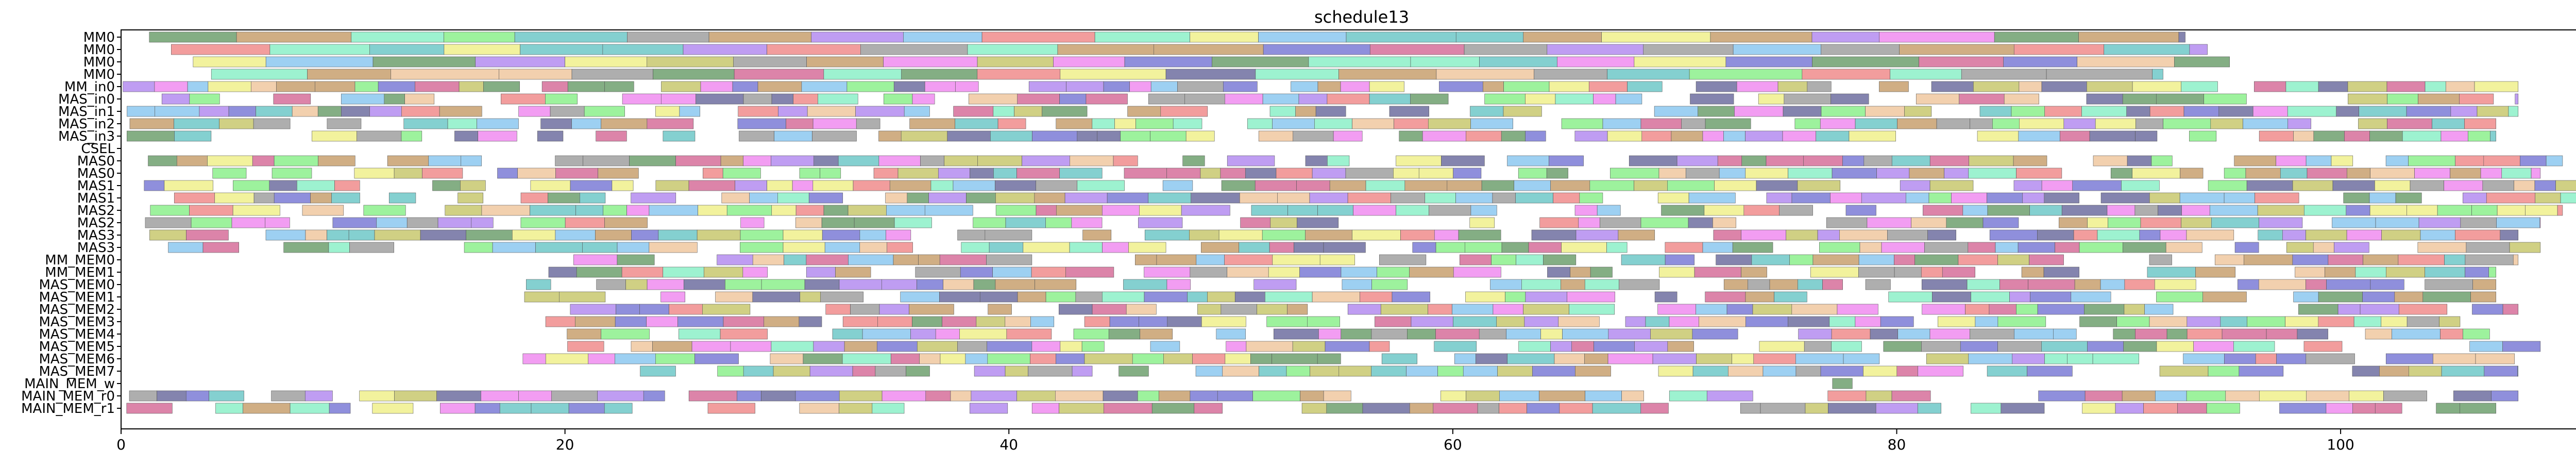 The height and width of the screenshot is (466, 2576). Describe the element at coordinates (1008, 444) in the screenshot. I see `x-tick-label: 40` at that location.